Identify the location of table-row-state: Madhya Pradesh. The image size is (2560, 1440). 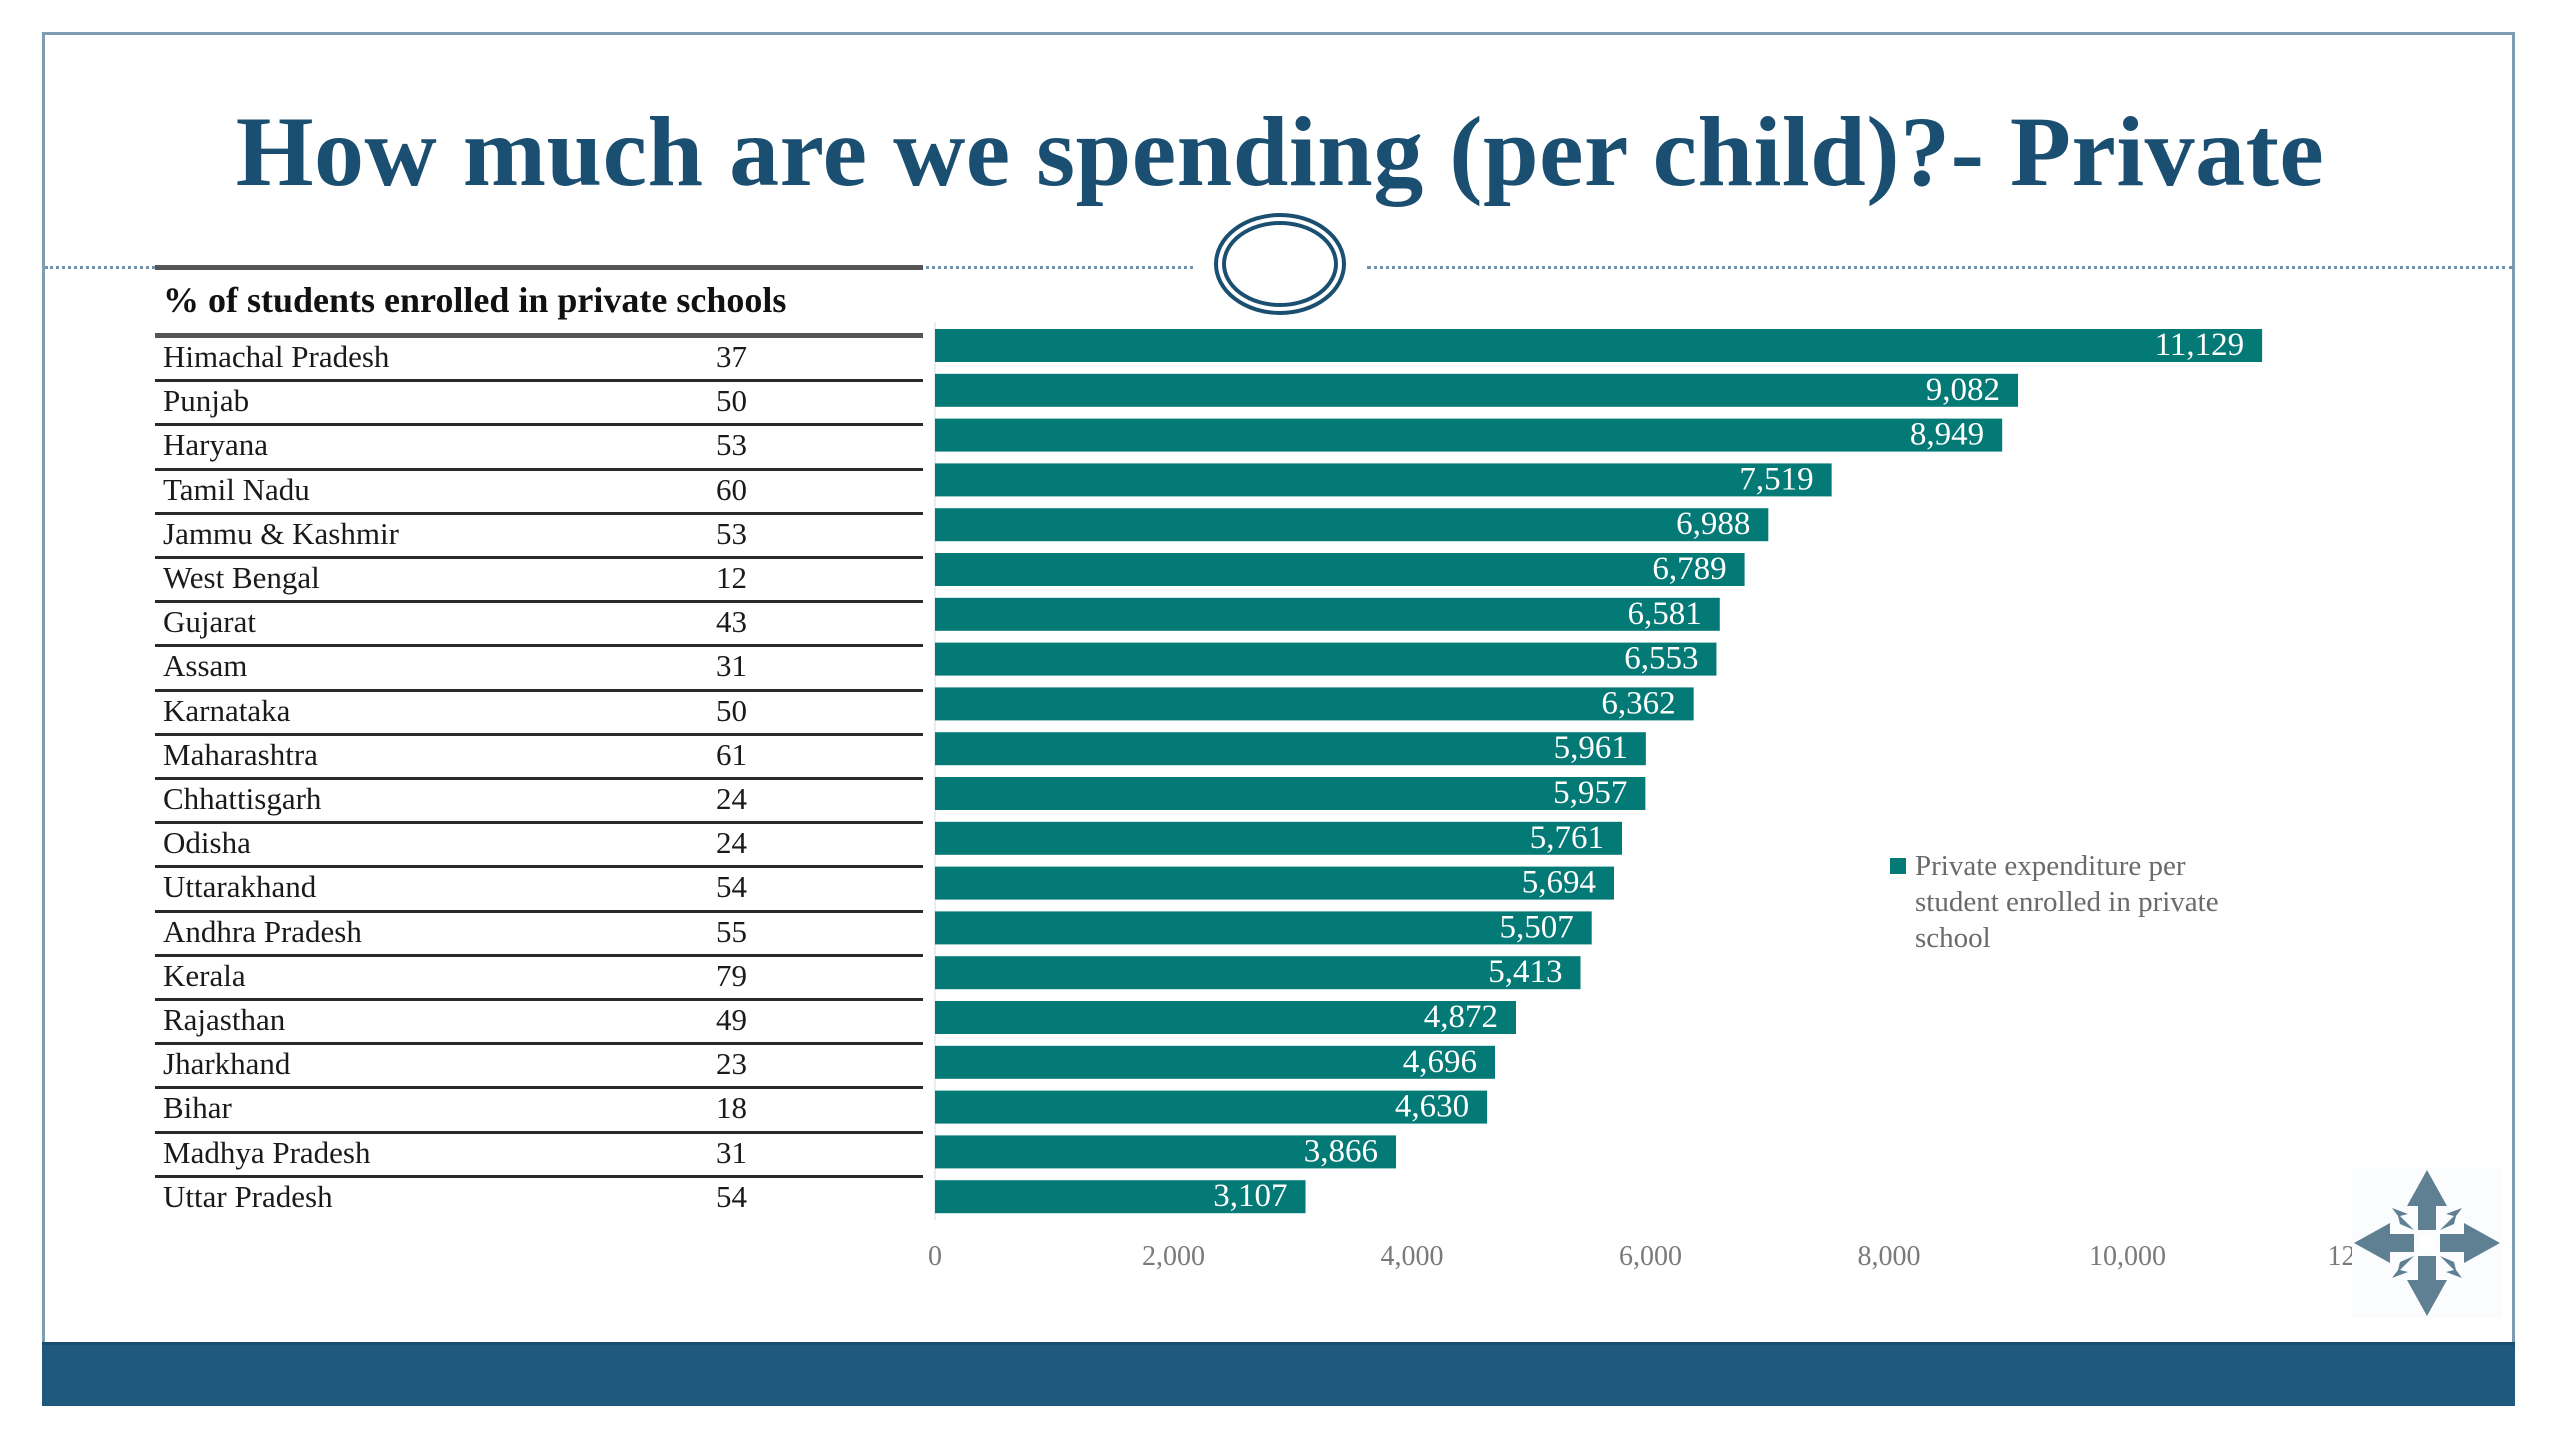
(267, 1152).